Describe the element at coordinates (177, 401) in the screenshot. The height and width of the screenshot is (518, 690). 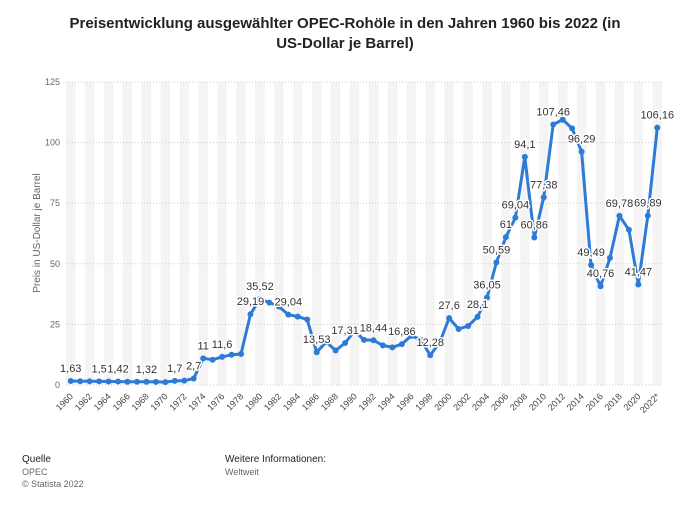
I see `x-tick-label: 1972` at that location.